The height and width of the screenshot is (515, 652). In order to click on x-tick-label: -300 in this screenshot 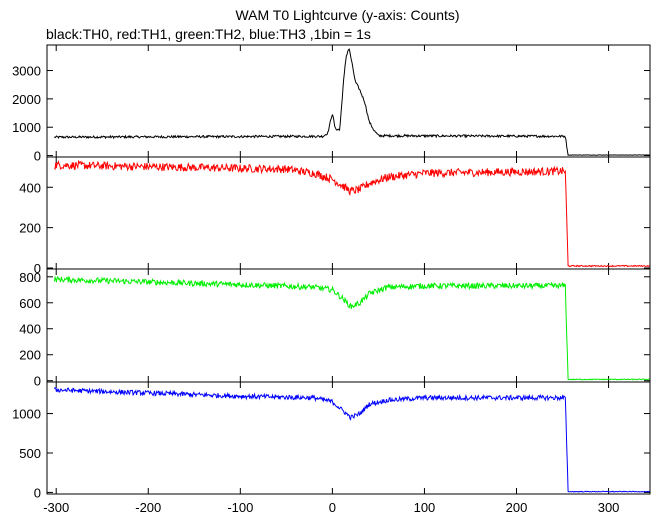, I will do `click(56, 507)`.